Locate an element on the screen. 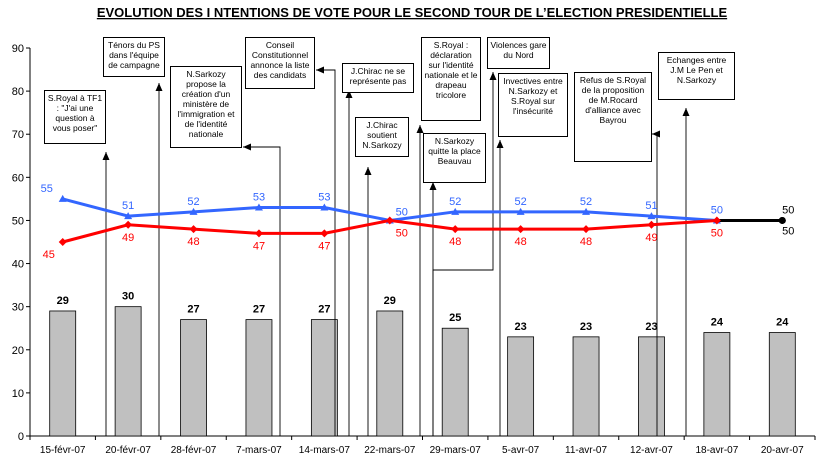 This screenshot has width=825, height=467. y-tick-label: 50 is located at coordinates (18, 221).